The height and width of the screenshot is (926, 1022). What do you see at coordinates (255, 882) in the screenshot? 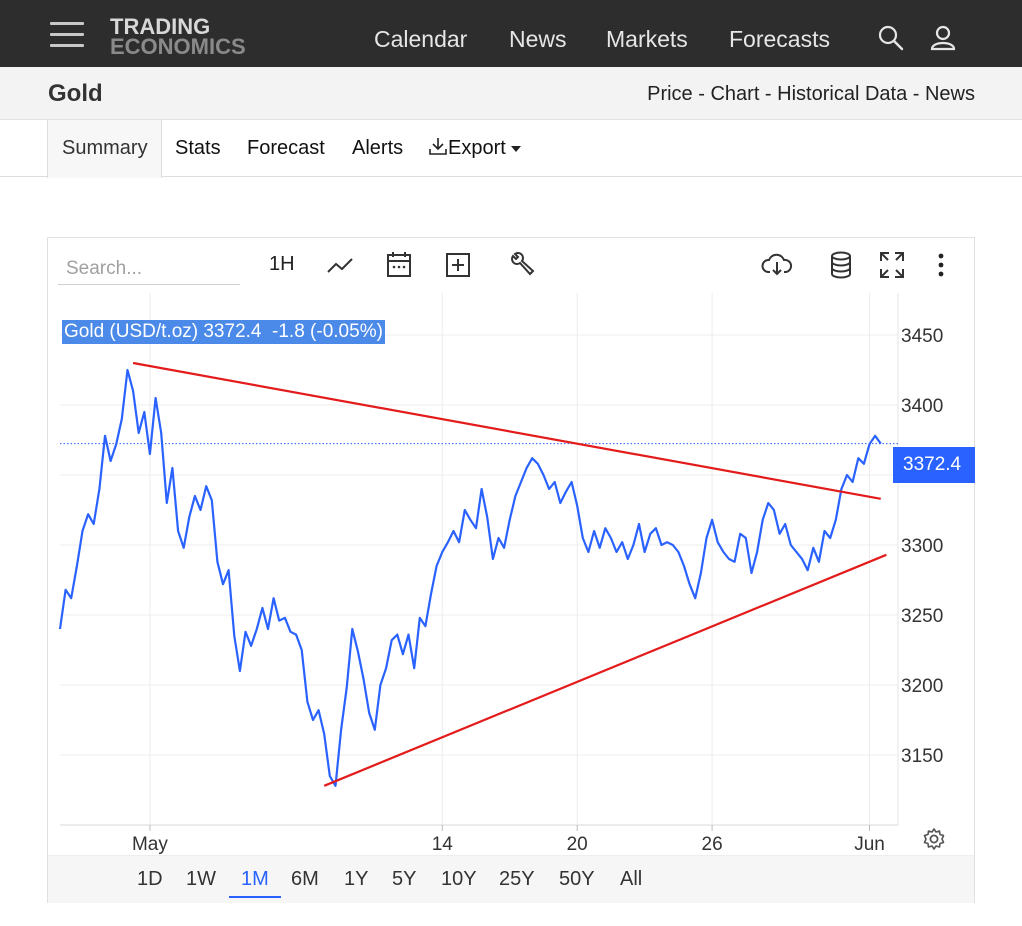
I see `range-1m: 1M` at bounding box center [255, 882].